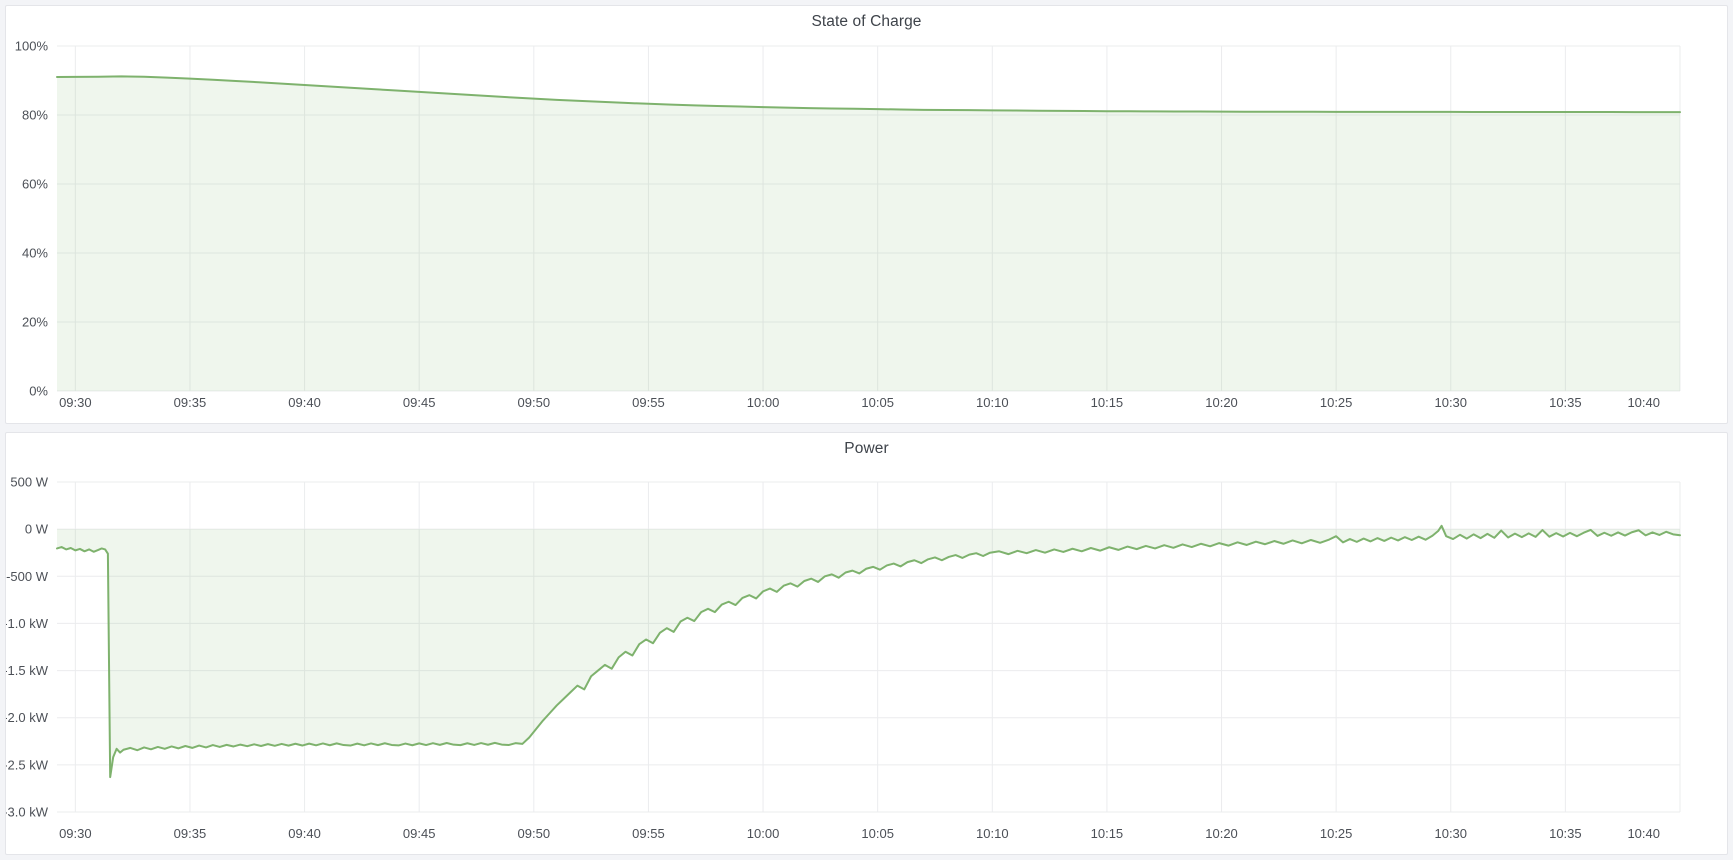  What do you see at coordinates (32, 219) in the screenshot?
I see `y-axis-labels: 100% 80% 60% 40% 20% 0%` at bounding box center [32, 219].